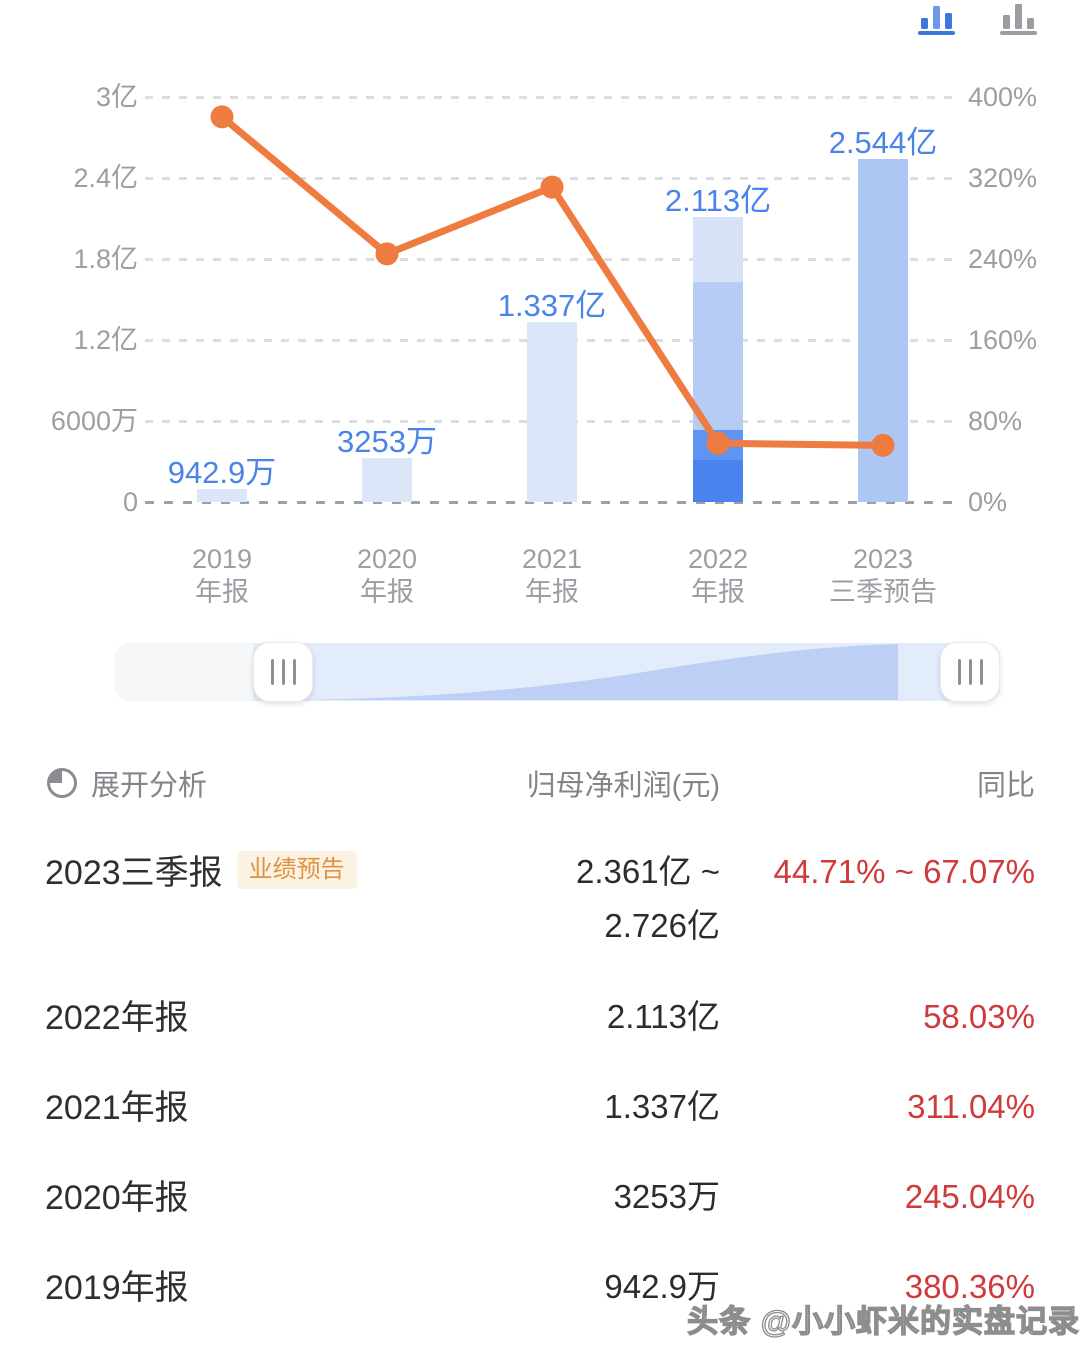 The height and width of the screenshot is (1347, 1080). What do you see at coordinates (599, 672) in the screenshot?
I see `slider-area-preview` at bounding box center [599, 672].